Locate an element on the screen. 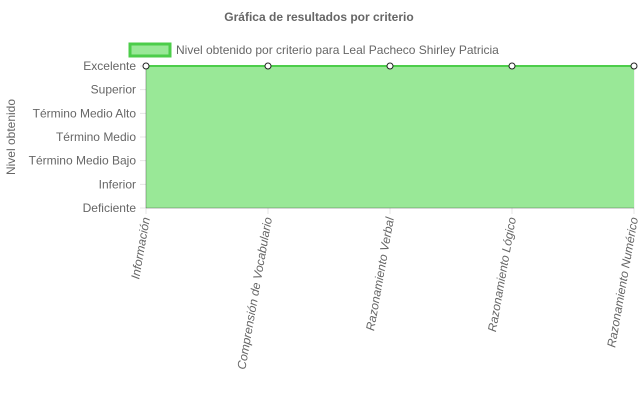 This screenshot has height=416, width=639. chart-title: Gráfica de resultados por criterio is located at coordinates (318, 17).